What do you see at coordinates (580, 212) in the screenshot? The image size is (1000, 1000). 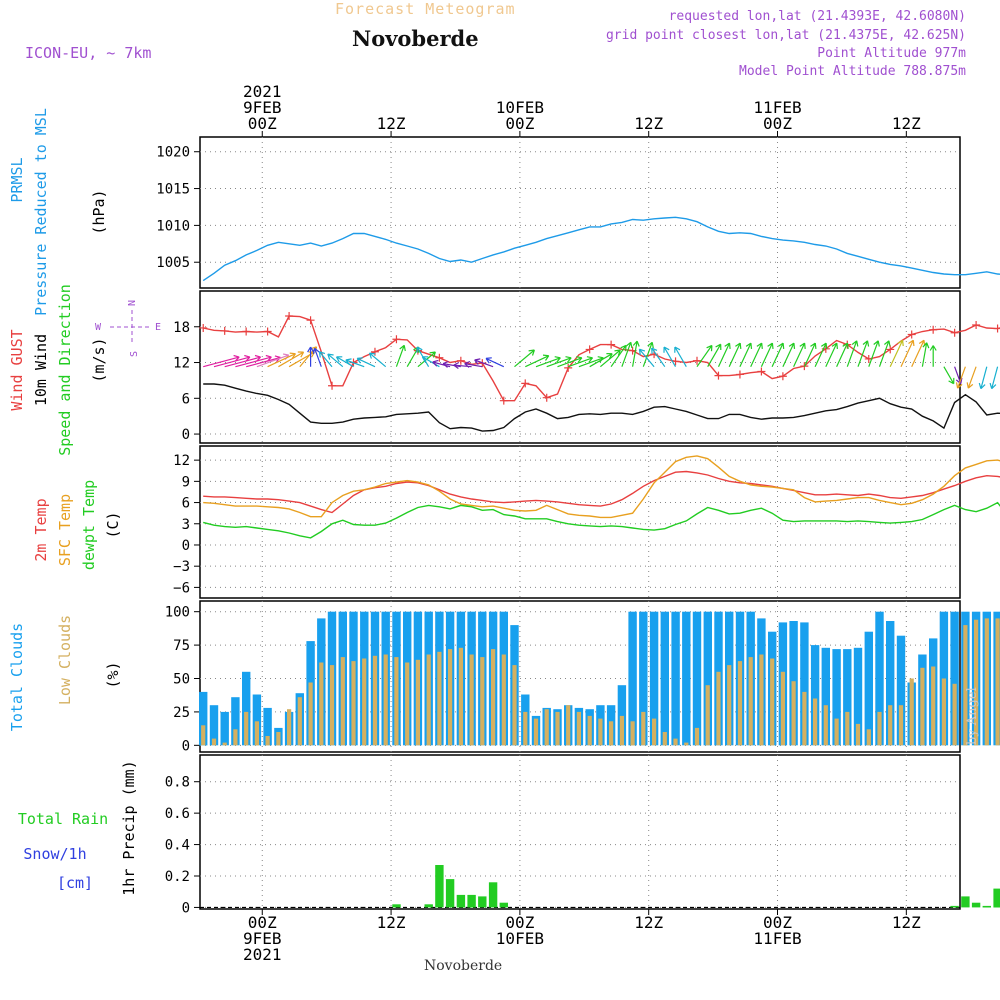 I see `pressure-frame` at bounding box center [580, 212].